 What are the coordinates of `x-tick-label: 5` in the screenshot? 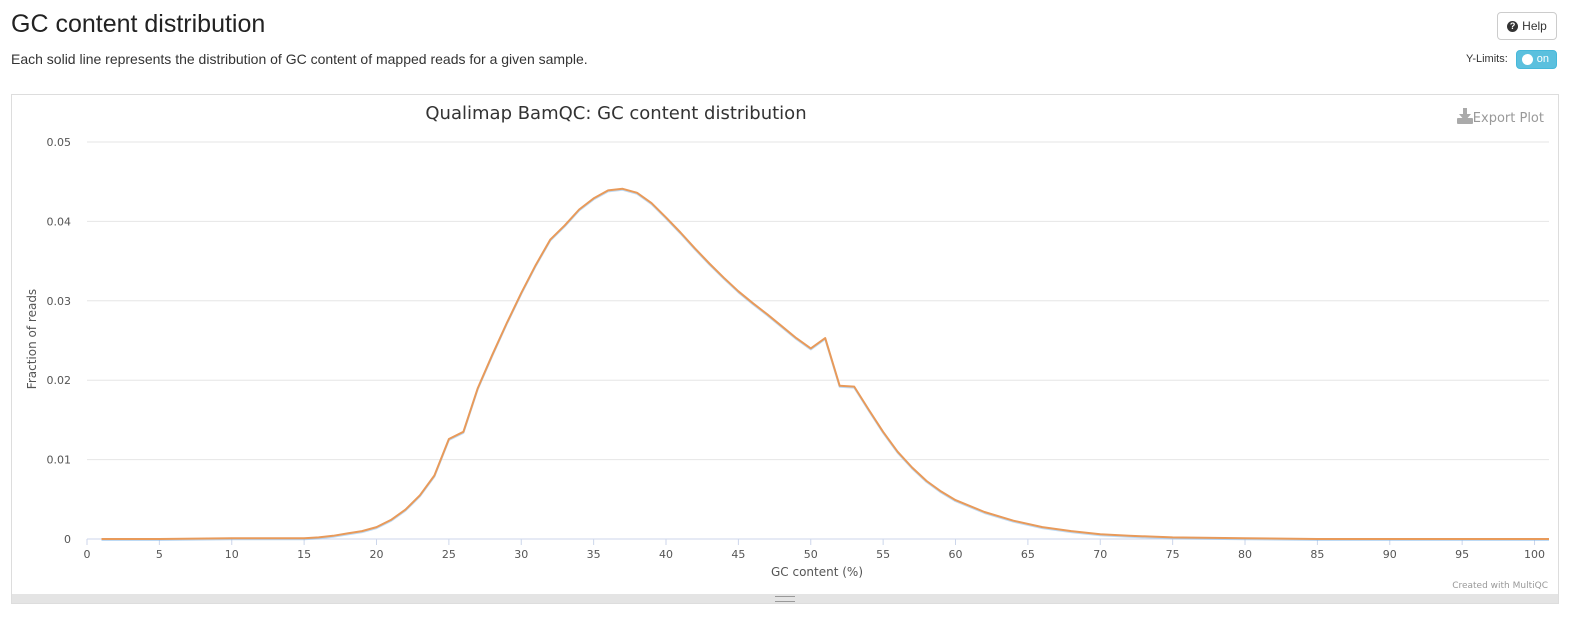 It's located at (159, 554).